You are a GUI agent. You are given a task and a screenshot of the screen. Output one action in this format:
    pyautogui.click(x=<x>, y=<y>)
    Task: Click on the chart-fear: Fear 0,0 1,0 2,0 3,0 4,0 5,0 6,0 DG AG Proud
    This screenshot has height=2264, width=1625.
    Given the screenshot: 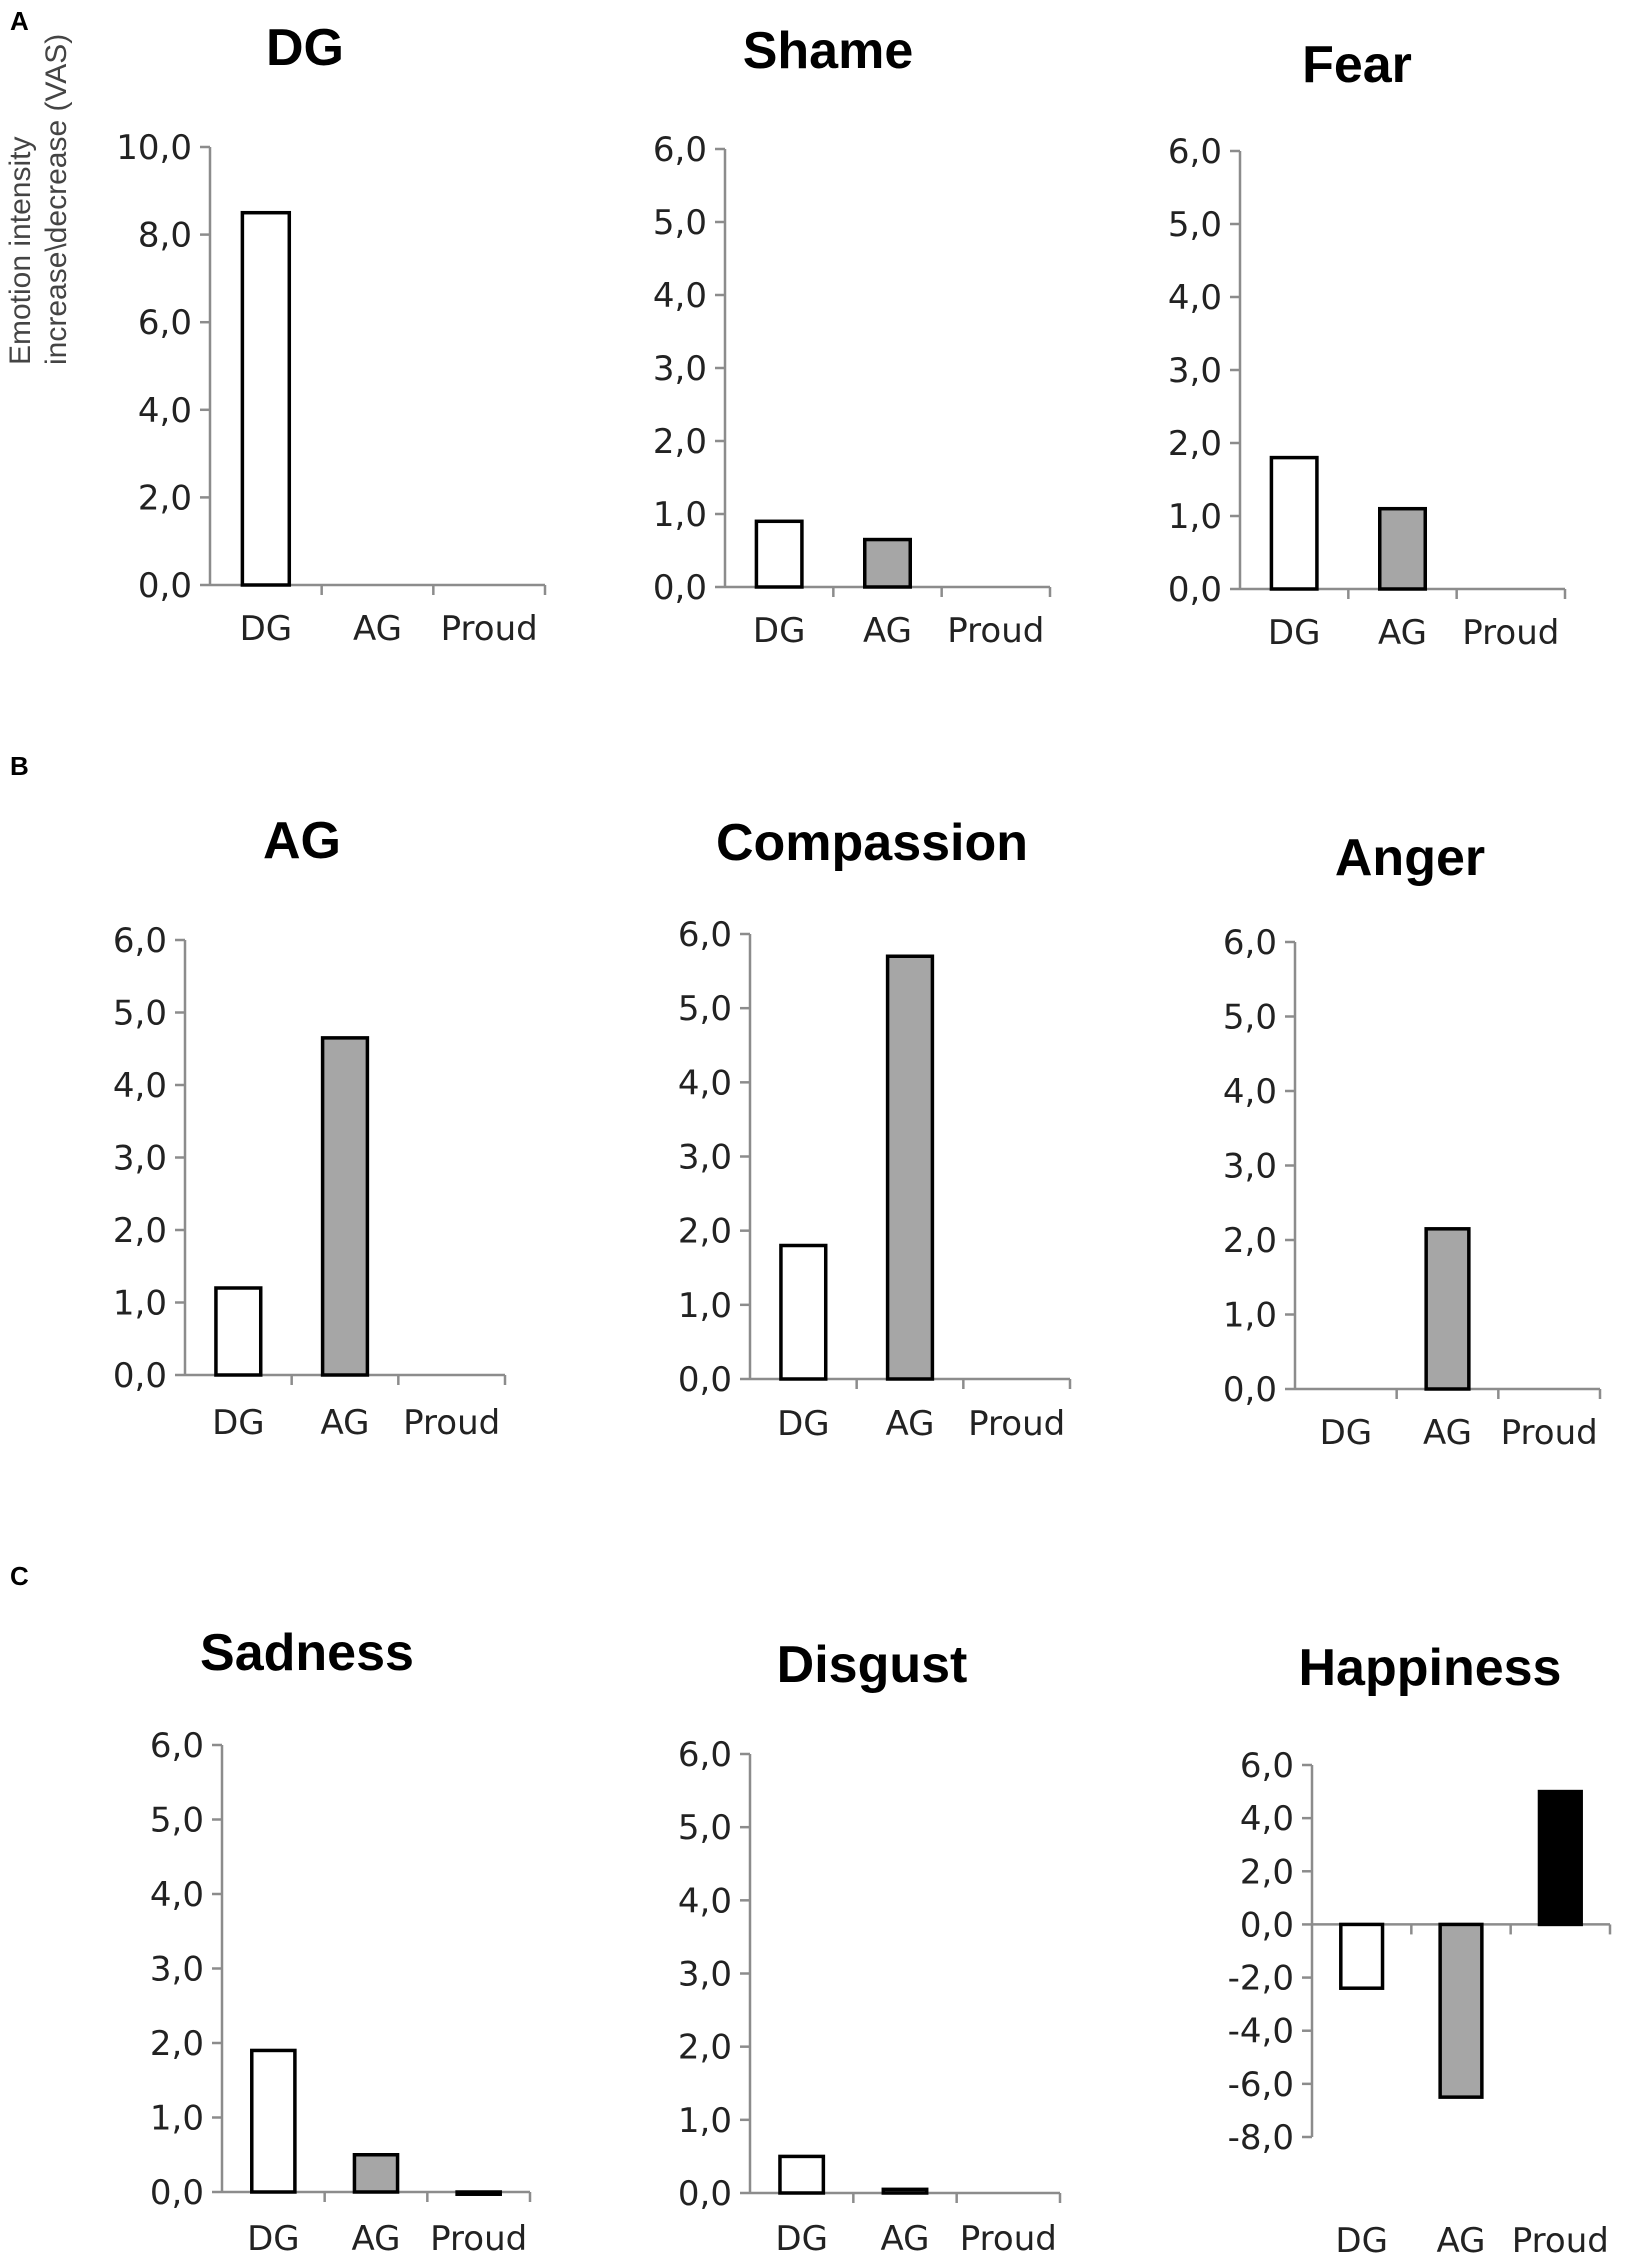 What is the action you would take?
    pyautogui.click(x=1367, y=344)
    